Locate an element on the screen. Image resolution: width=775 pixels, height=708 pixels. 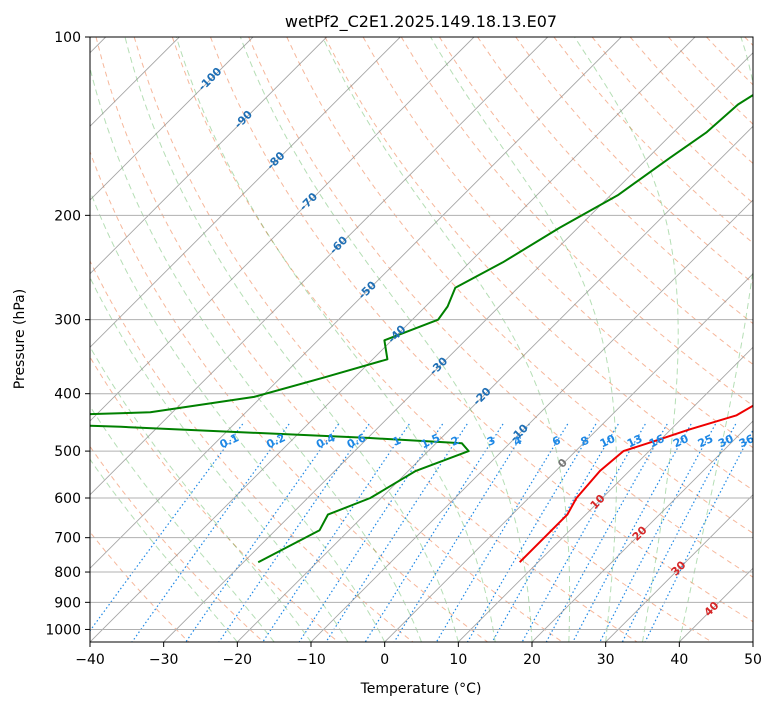
chart-title: wetPf2_C2E1.2025.149.18.13.E07 is located at coordinates (421, 22).